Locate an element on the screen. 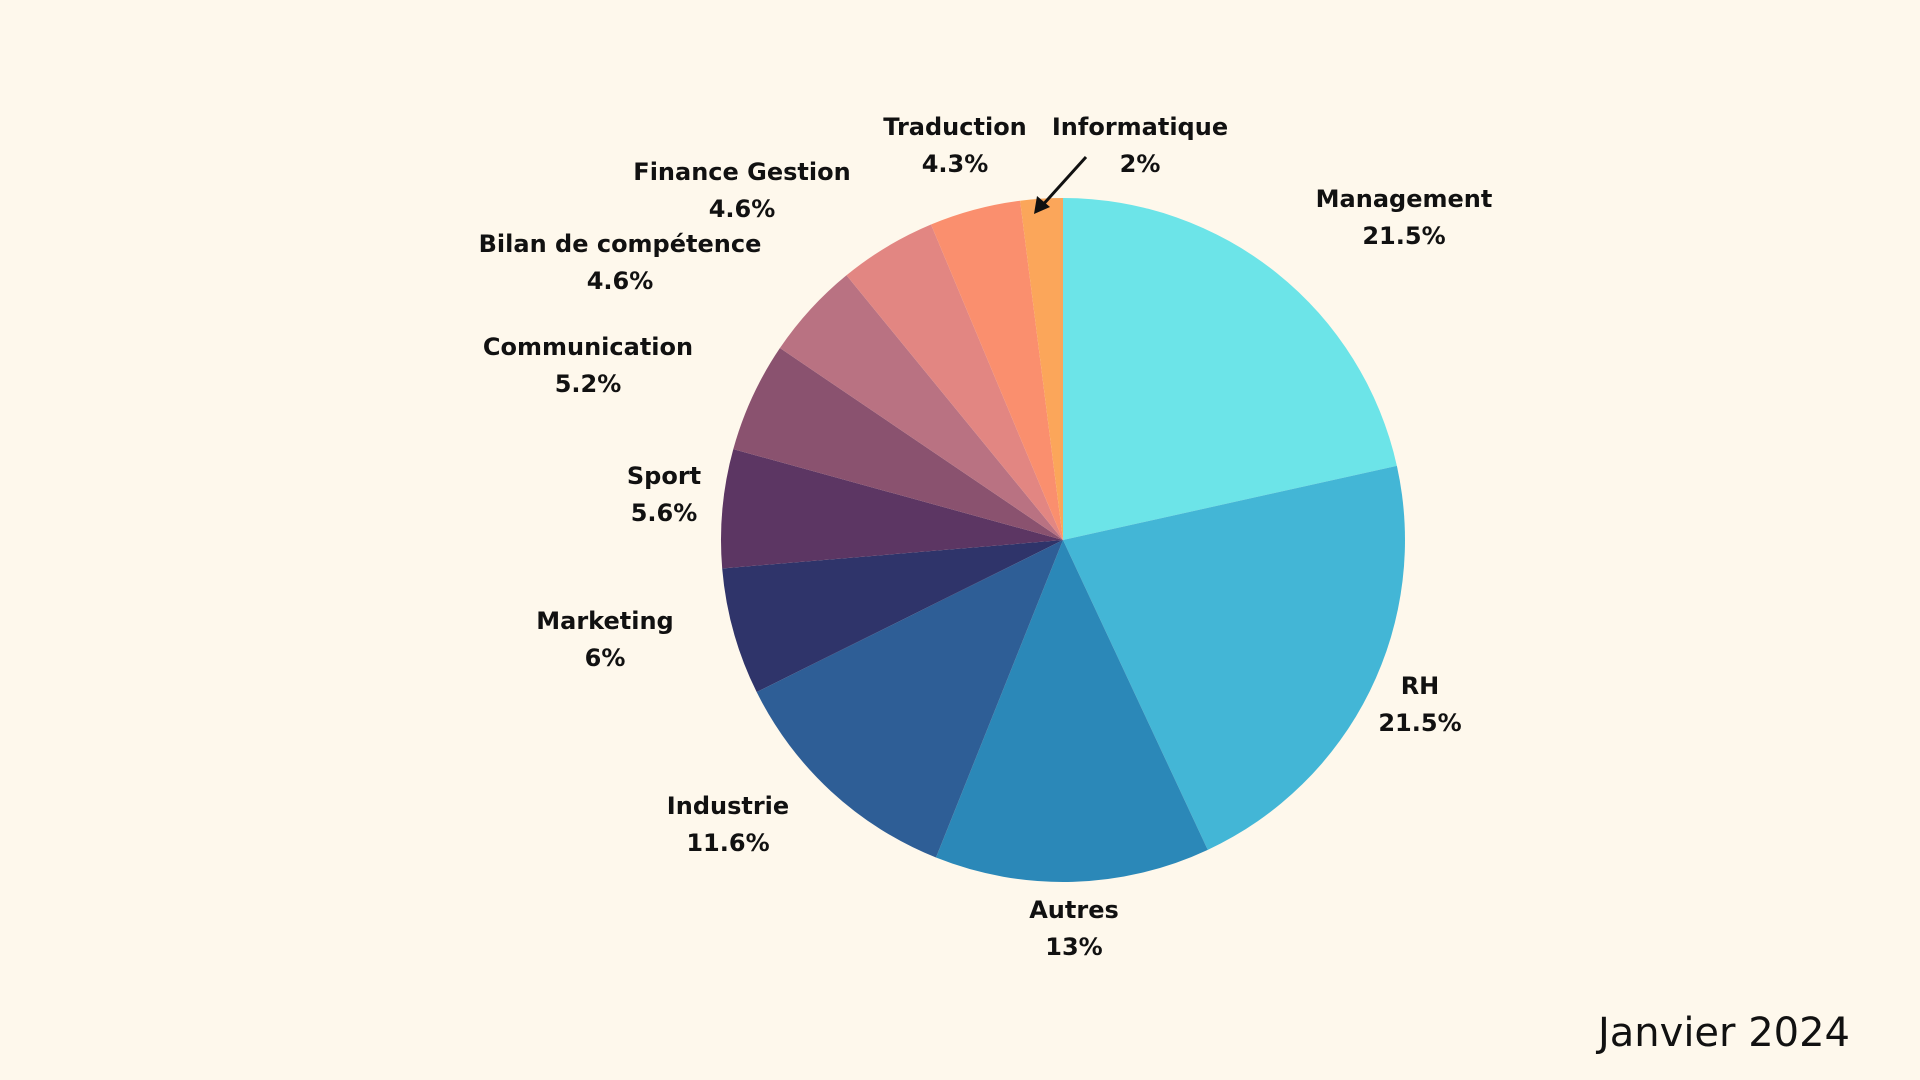  slice-label-management: Management is located at coordinates (1404, 199).